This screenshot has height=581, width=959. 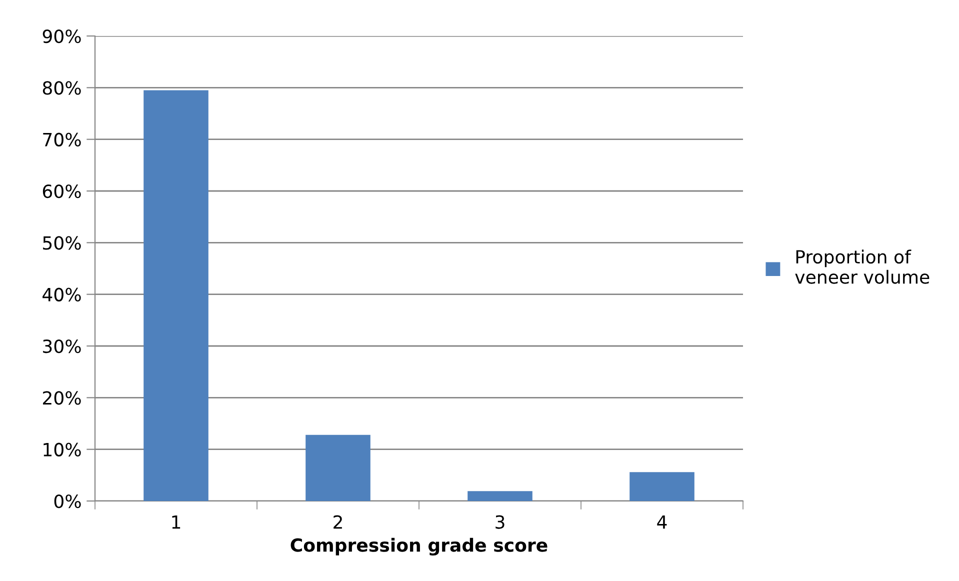 I want to click on y-tick-label: 10%, so click(x=62, y=449).